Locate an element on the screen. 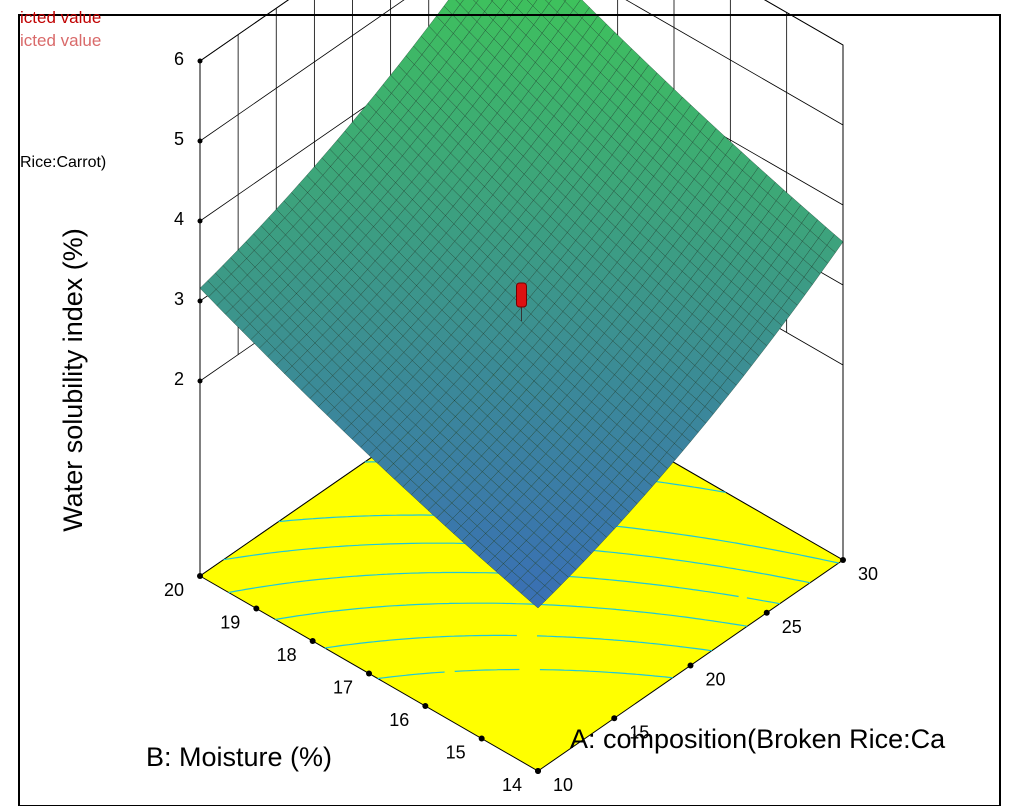 The image size is (1014, 806). y-axis-label: B: Moisture (%) is located at coordinates (239, 757).